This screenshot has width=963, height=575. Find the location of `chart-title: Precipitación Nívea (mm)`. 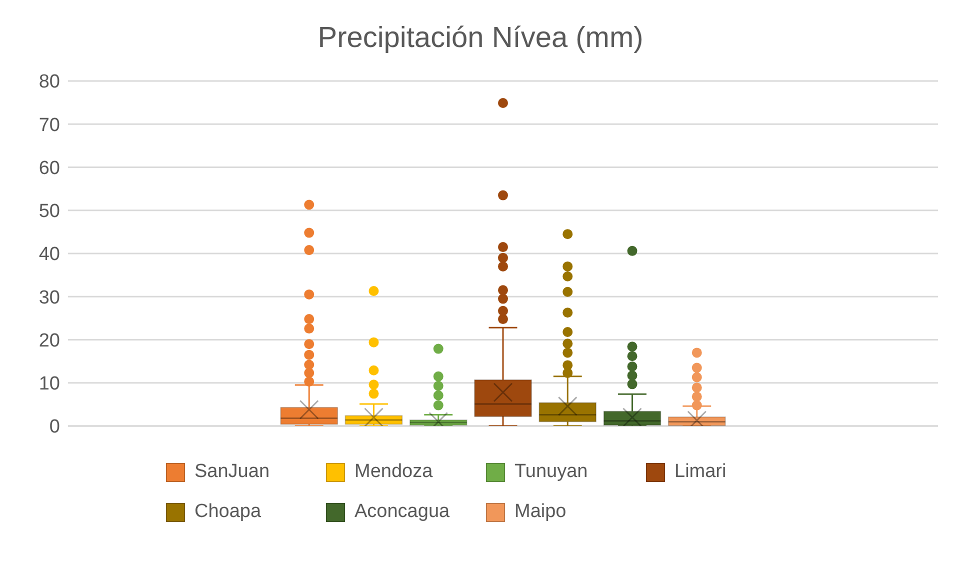

chart-title: Precipitación Nívea (mm) is located at coordinates (480, 38).